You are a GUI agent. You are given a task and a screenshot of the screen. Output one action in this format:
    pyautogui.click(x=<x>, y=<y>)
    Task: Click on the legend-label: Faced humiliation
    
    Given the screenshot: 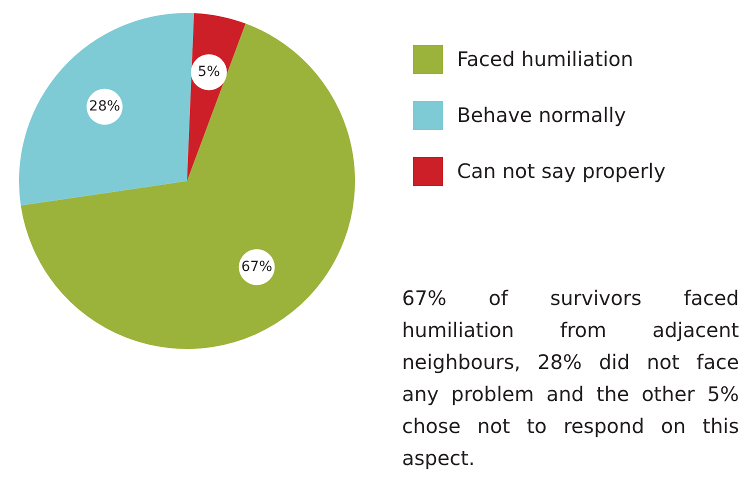 What is the action you would take?
    pyautogui.click(x=545, y=59)
    